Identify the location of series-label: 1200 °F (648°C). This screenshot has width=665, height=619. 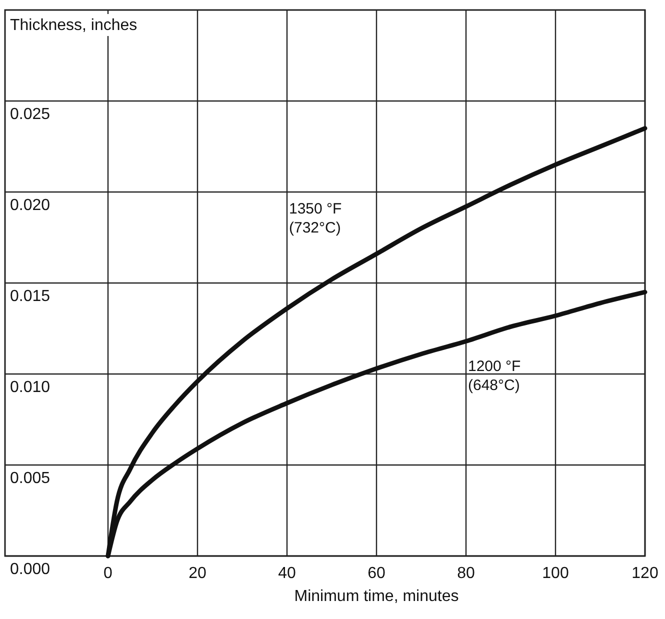
(494, 376).